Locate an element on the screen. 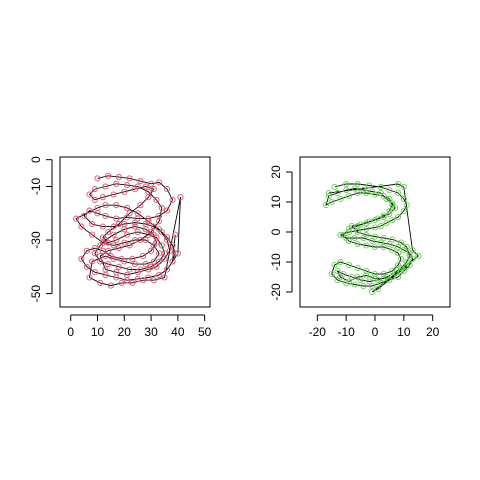 This screenshot has width=480, height=480. x-tick-label: 10 is located at coordinates (98, 332).